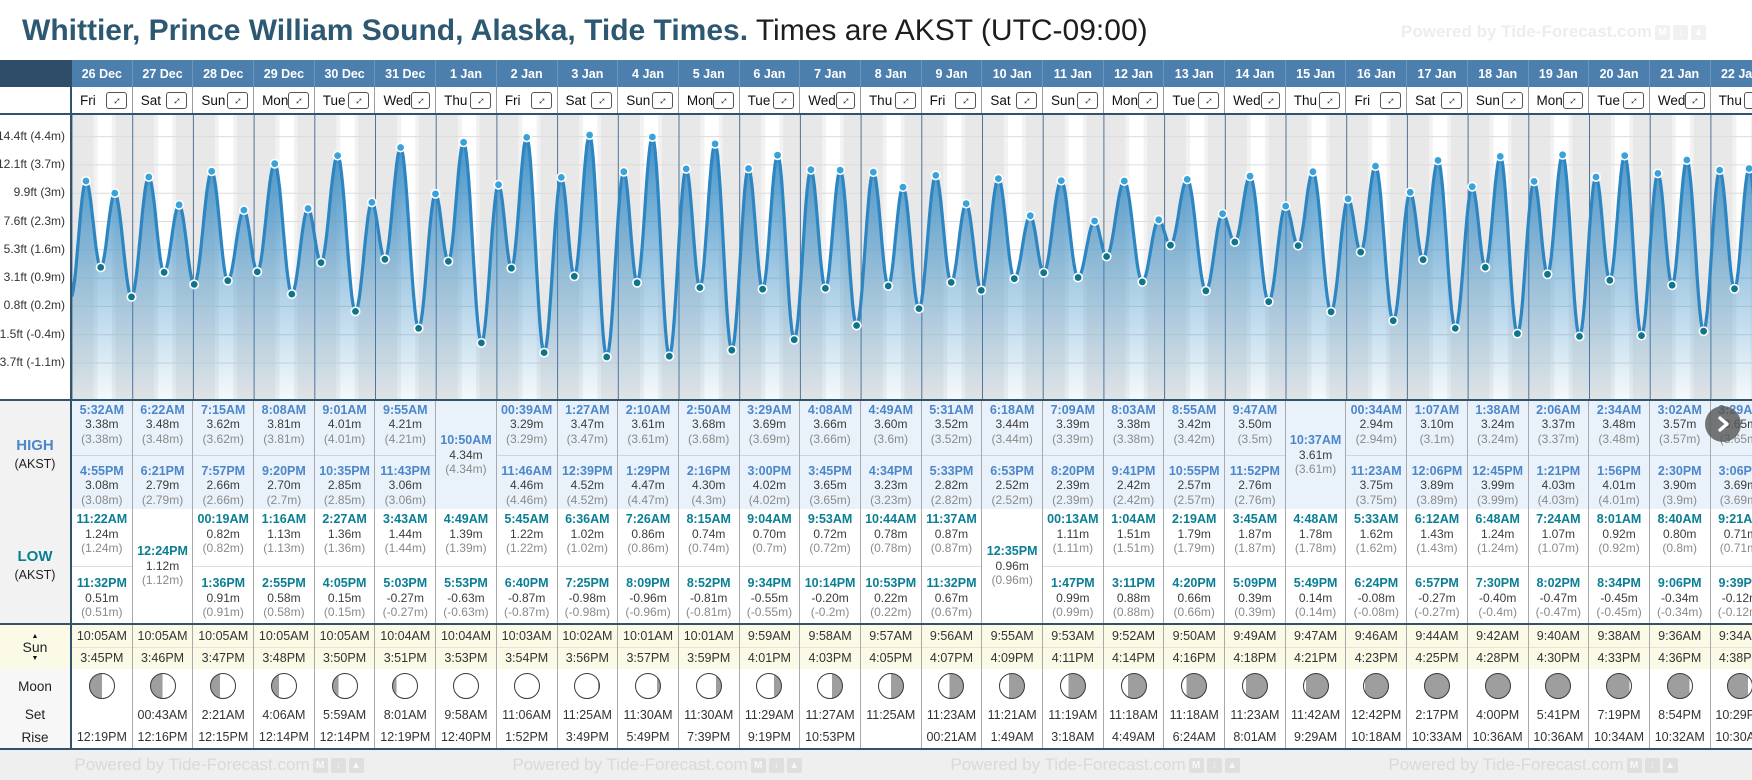 Image resolution: width=1752 pixels, height=780 pixels. Describe the element at coordinates (1723, 424) in the screenshot. I see `next-days-button` at that location.